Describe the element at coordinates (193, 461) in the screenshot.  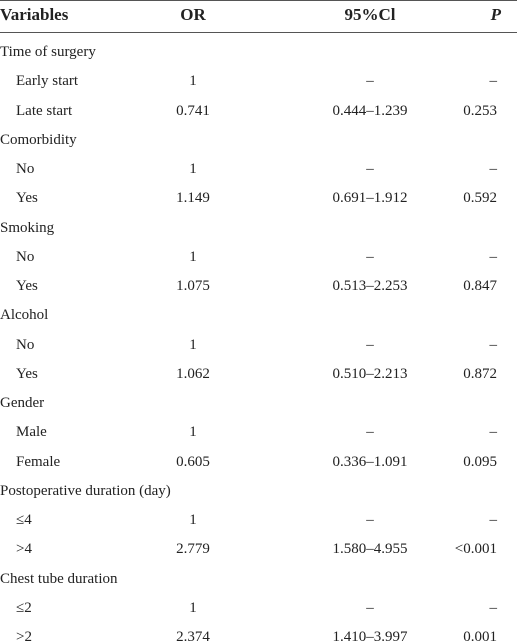
I see `cell-value: 0.605` at that location.